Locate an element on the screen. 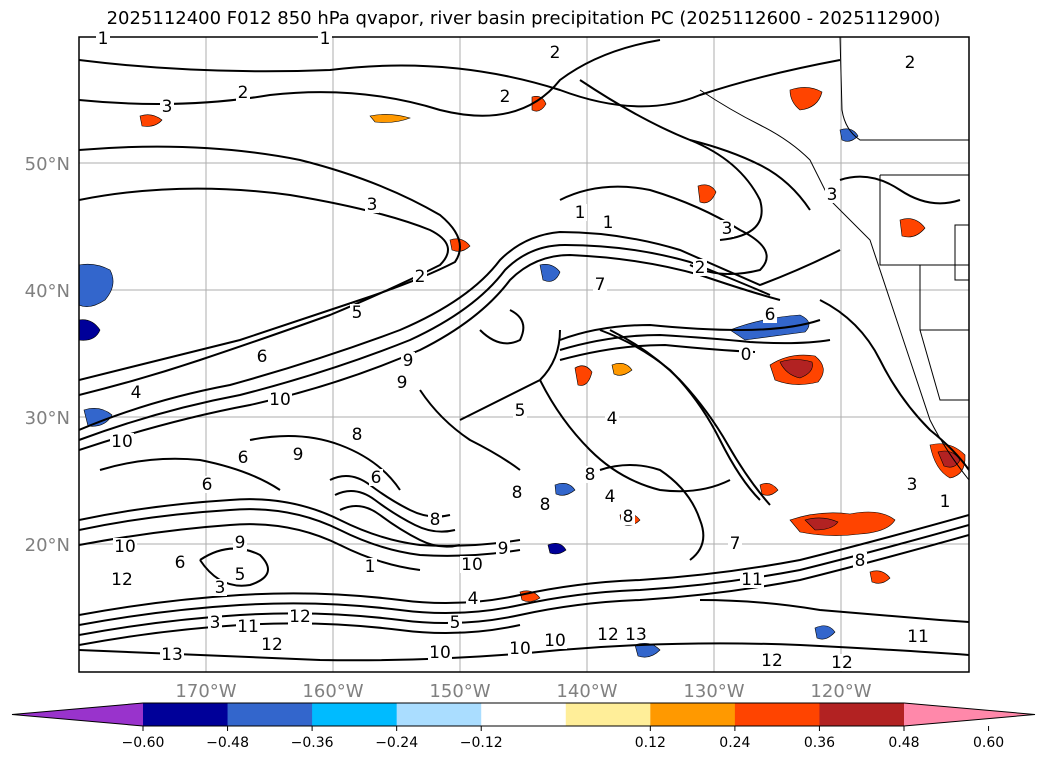  lon-label-130w: 130°W is located at coordinates (713, 691).